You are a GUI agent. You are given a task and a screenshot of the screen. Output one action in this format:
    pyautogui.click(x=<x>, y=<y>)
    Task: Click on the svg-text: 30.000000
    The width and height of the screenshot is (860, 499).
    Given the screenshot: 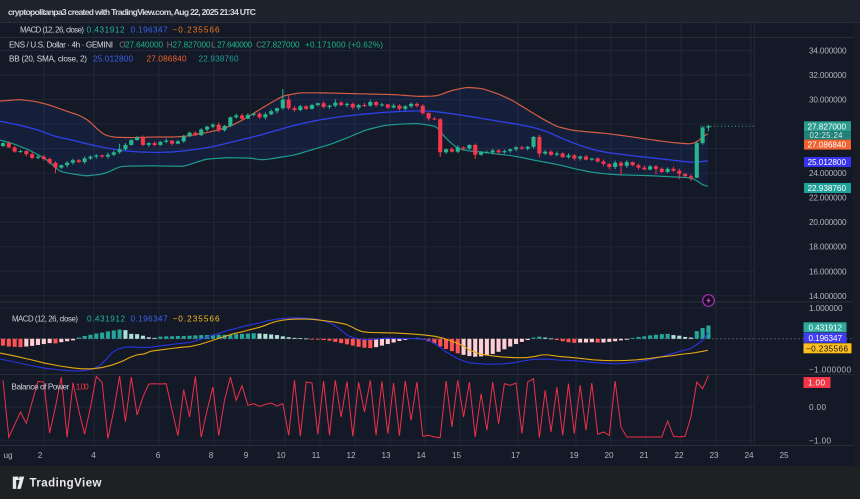 What is the action you would take?
    pyautogui.click(x=828, y=100)
    